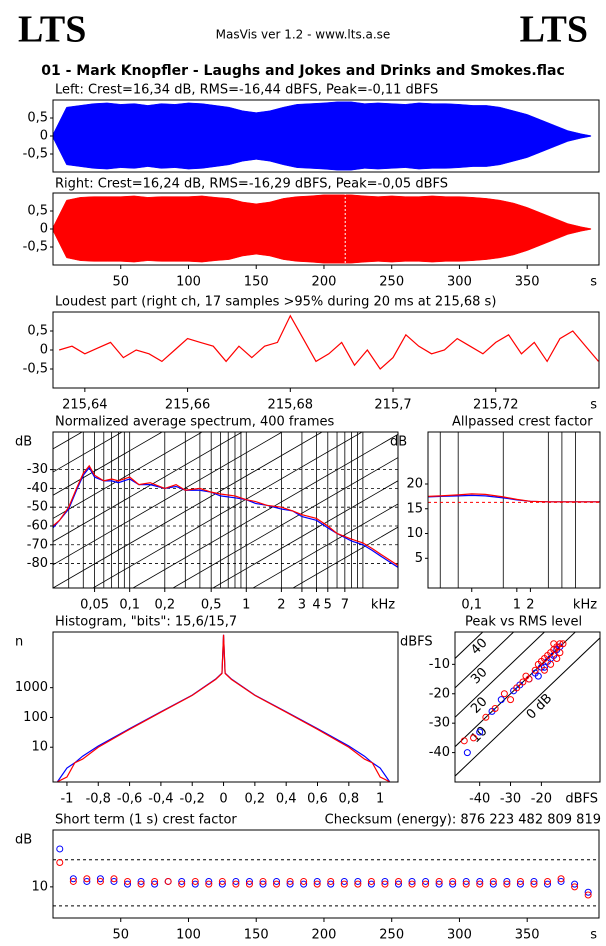 The height and width of the screenshot is (946, 606). What do you see at coordinates (281, 605) in the screenshot?
I see `x-tick-label: 2` at bounding box center [281, 605].